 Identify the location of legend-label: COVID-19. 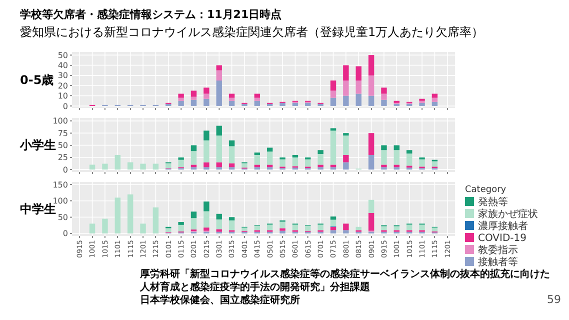
(502, 238).